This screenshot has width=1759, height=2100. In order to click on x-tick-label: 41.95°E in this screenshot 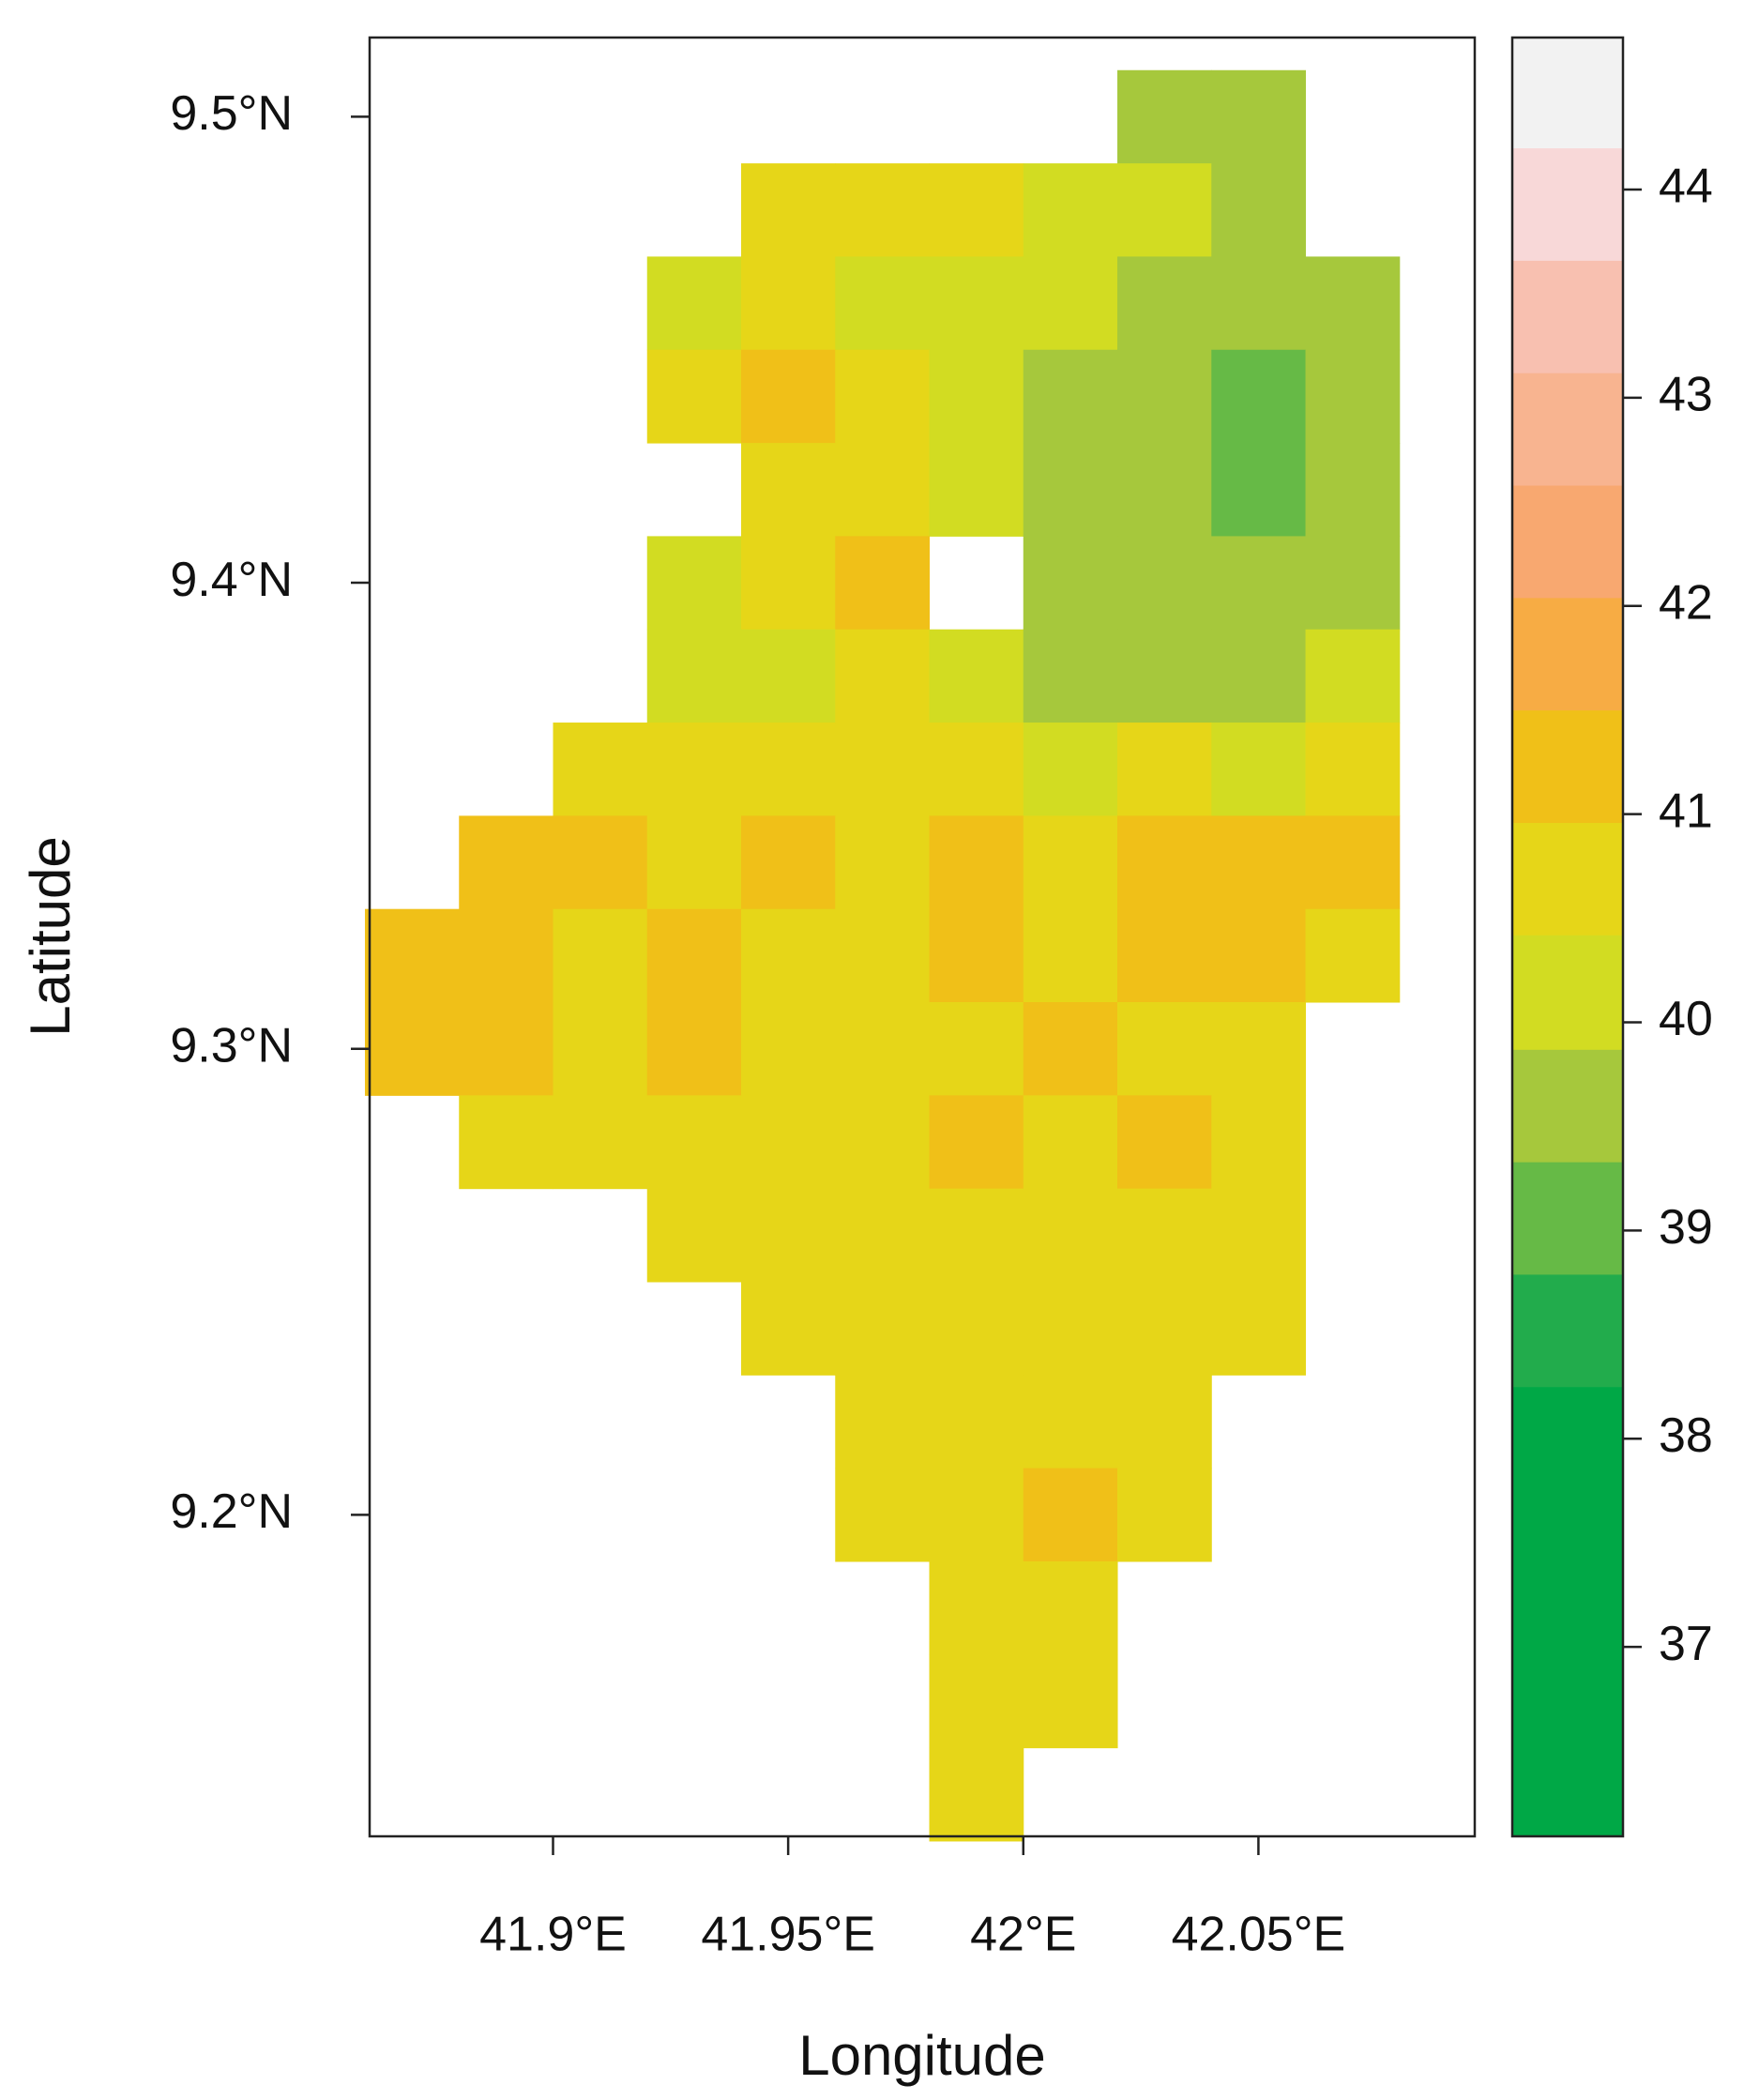, I will do `click(788, 1935)`.